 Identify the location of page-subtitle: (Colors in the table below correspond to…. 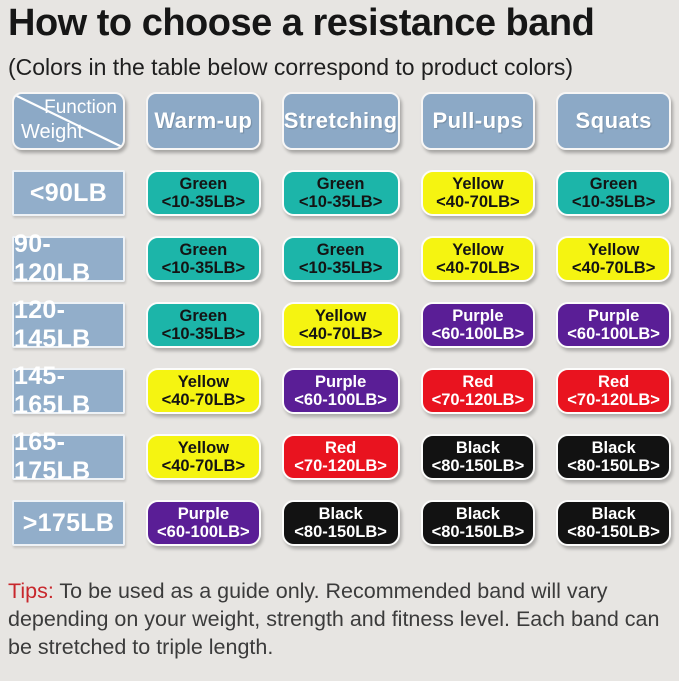
(291, 67).